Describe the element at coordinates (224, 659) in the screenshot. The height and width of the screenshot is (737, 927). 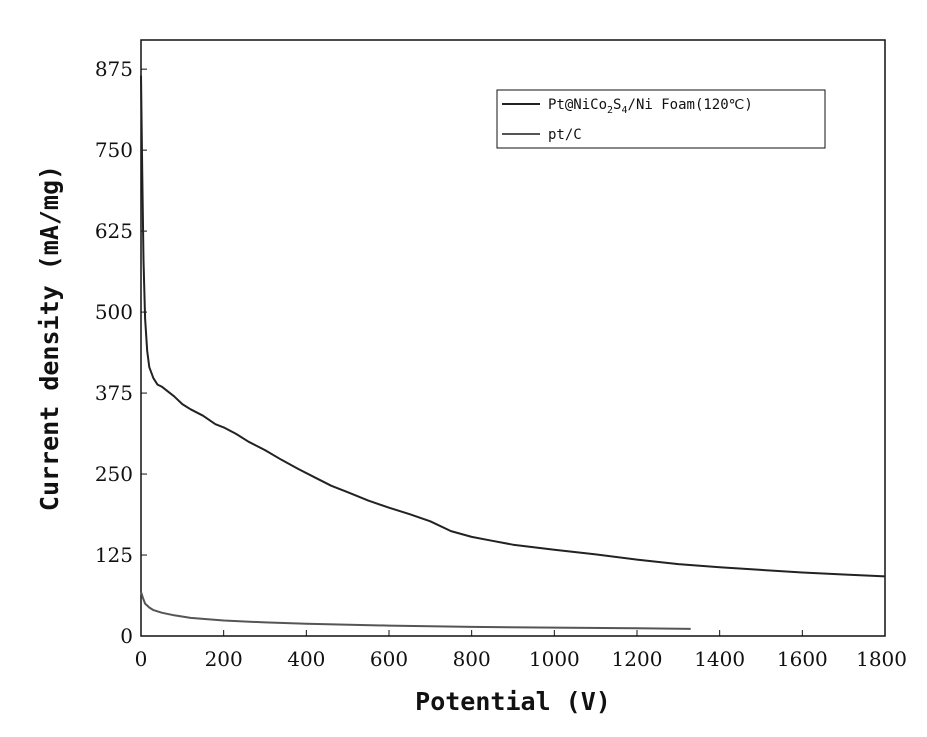
I see `x-tick-label: 200` at that location.